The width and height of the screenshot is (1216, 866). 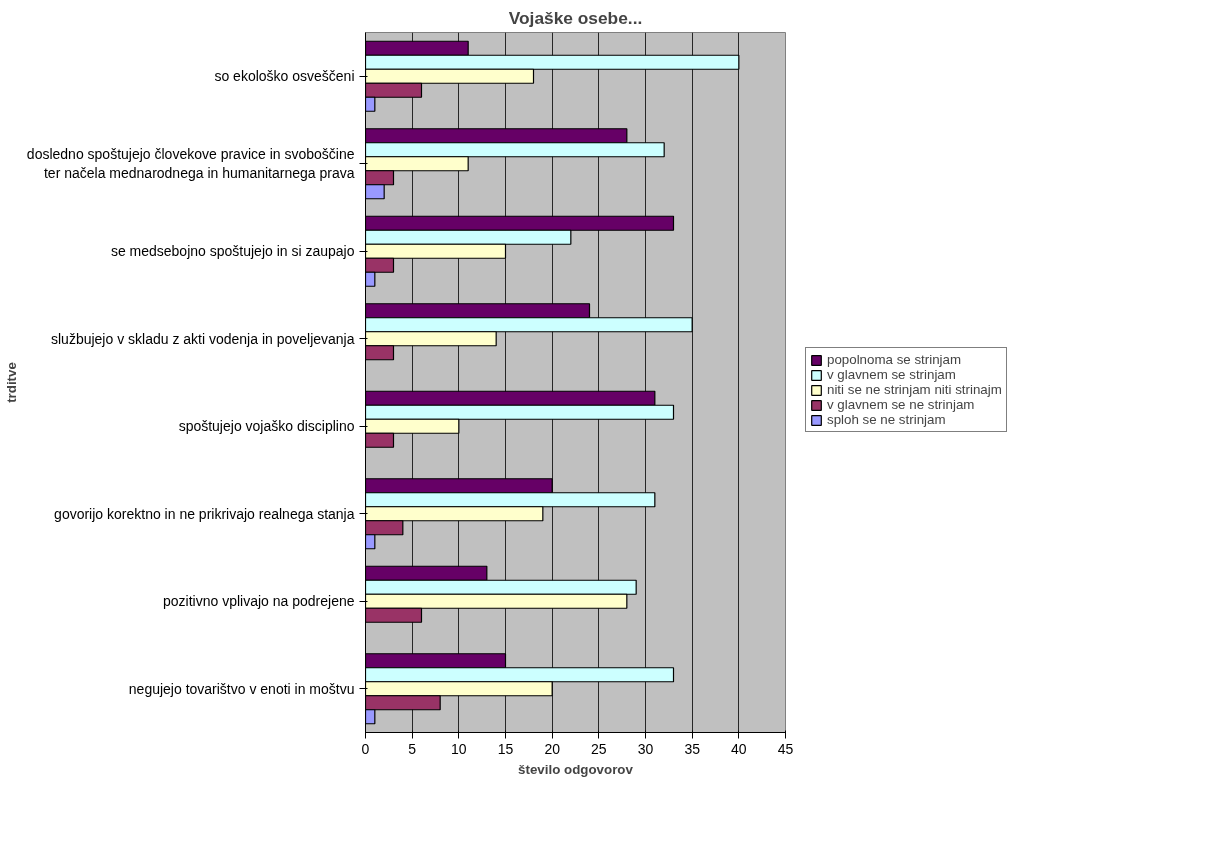 What do you see at coordinates (891, 374) in the screenshot?
I see `legend-label: v glavnem se strinjam` at bounding box center [891, 374].